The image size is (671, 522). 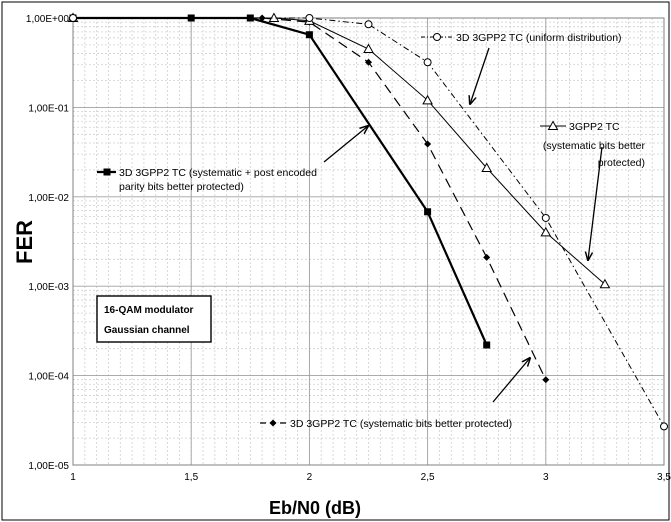 What do you see at coordinates (546, 477) in the screenshot?
I see `x-tick-label: 3` at bounding box center [546, 477].